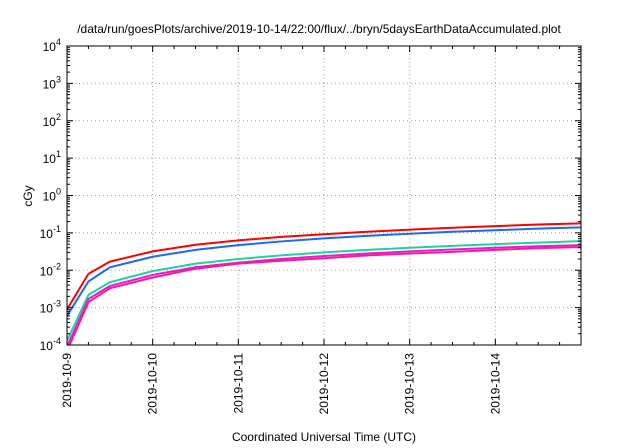 The image size is (640, 448). Describe the element at coordinates (50, 269) in the screenshot. I see `y-tick-label: 10⁻²` at that location.